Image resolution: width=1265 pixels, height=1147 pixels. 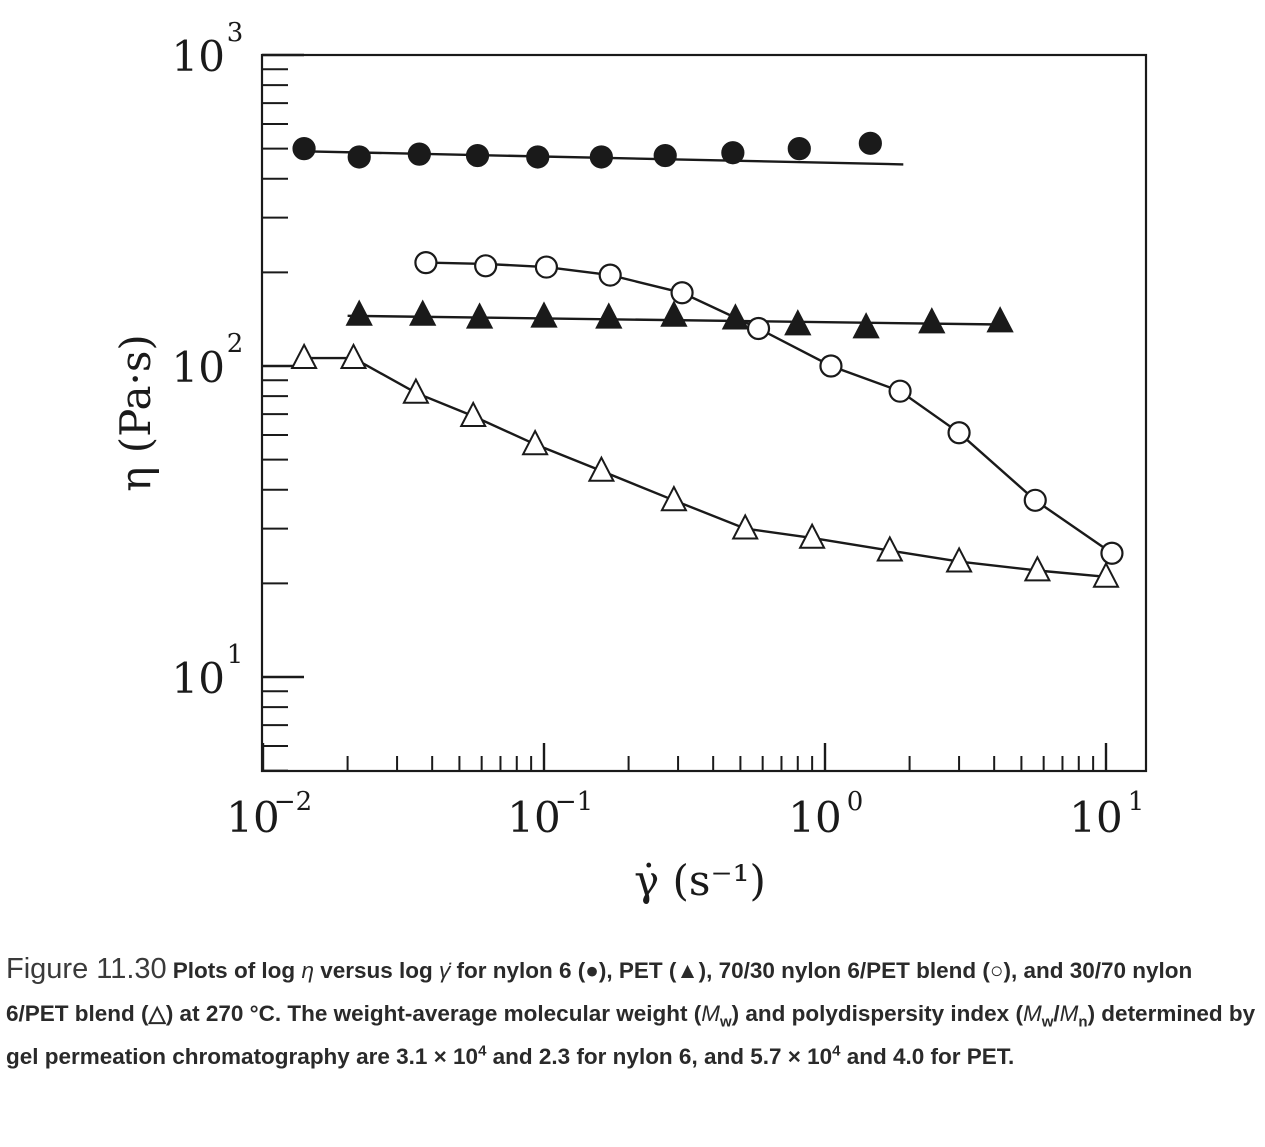 I want to click on caption-text: /, so click(x=1056, y=1013).